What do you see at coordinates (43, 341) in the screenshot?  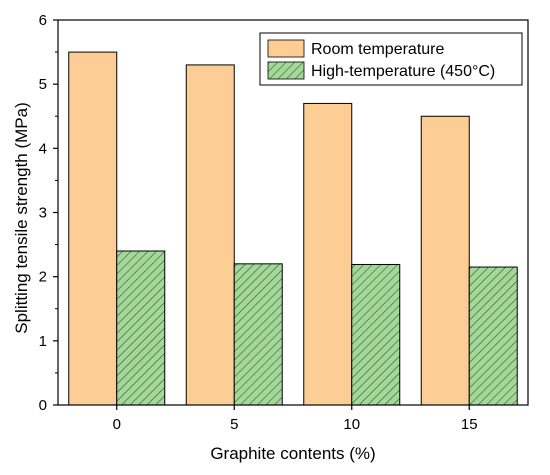 I see `y-tick-label-1: 1` at bounding box center [43, 341].